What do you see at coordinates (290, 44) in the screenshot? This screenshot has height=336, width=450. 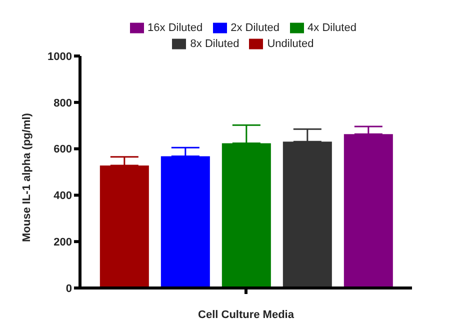 I see `legend-label: Undiluted` at bounding box center [290, 44].